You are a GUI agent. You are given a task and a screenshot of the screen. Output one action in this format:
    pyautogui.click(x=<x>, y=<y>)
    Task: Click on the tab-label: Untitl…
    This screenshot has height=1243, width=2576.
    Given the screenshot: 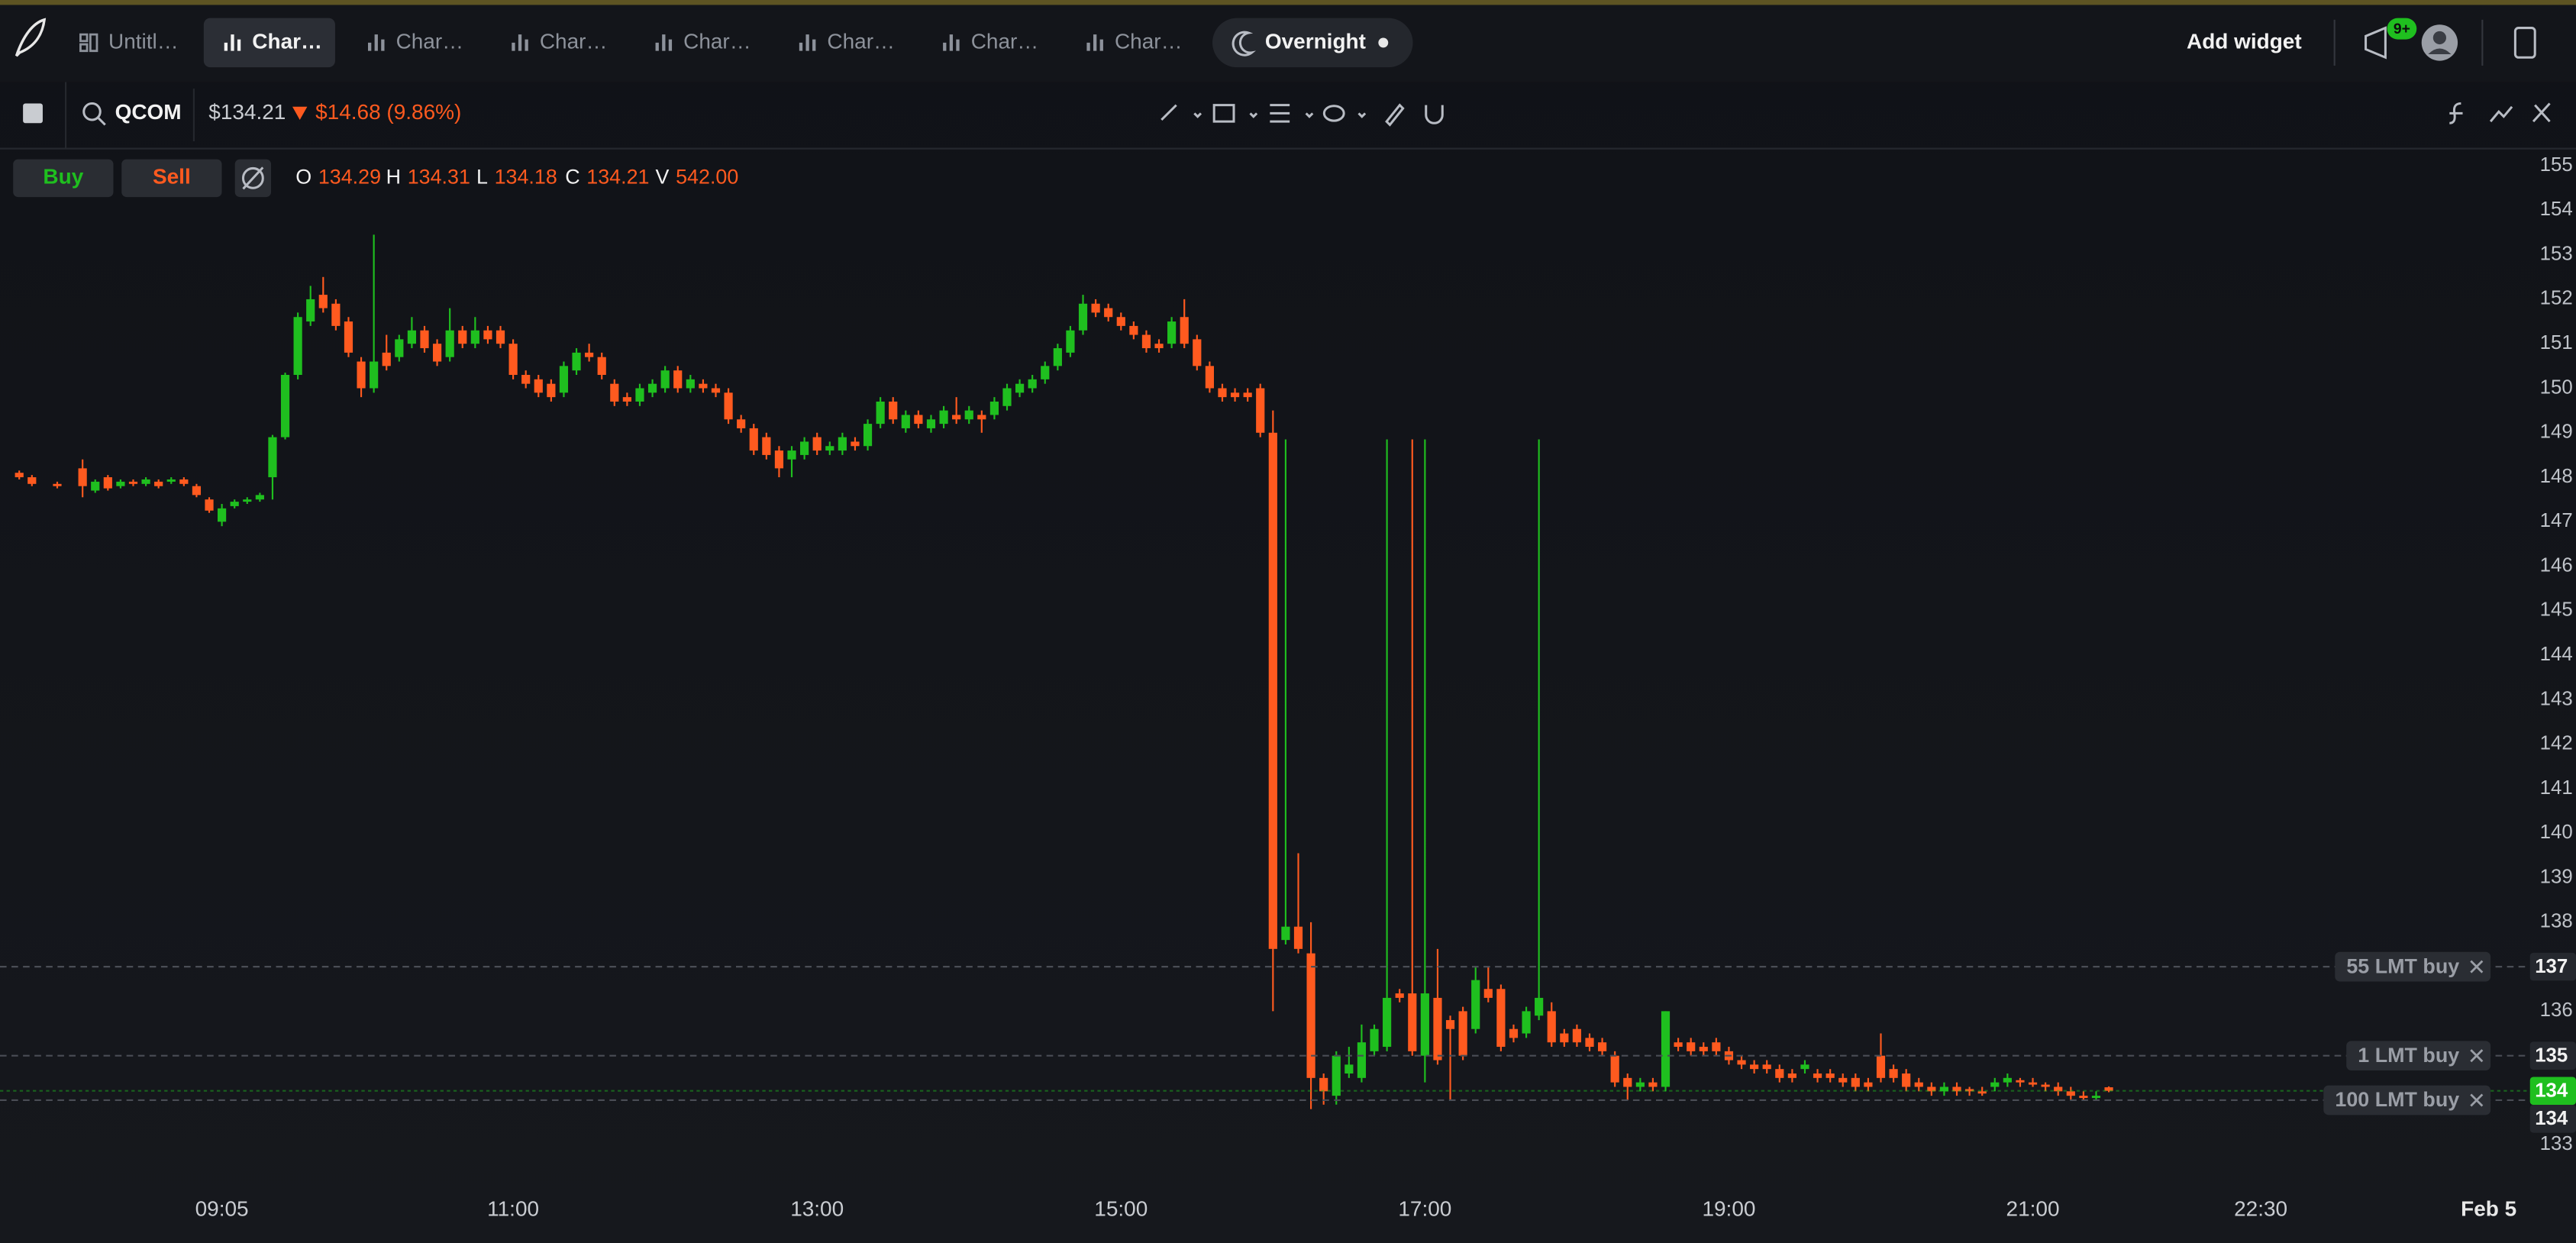 What is the action you would take?
    pyautogui.click(x=143, y=41)
    